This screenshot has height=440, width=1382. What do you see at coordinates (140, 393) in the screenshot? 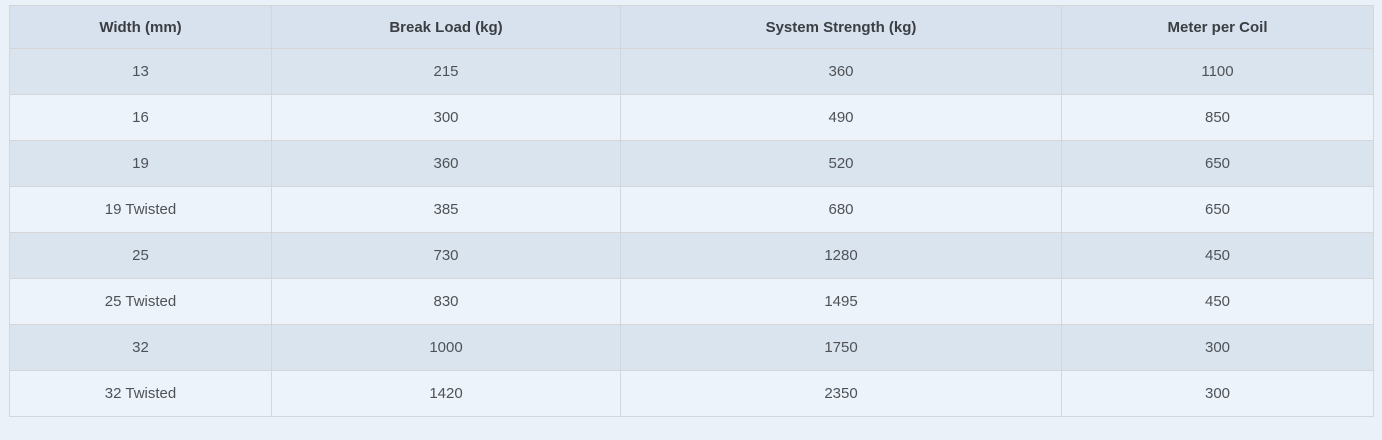
I see `table-cell: 32 Twisted` at bounding box center [140, 393].